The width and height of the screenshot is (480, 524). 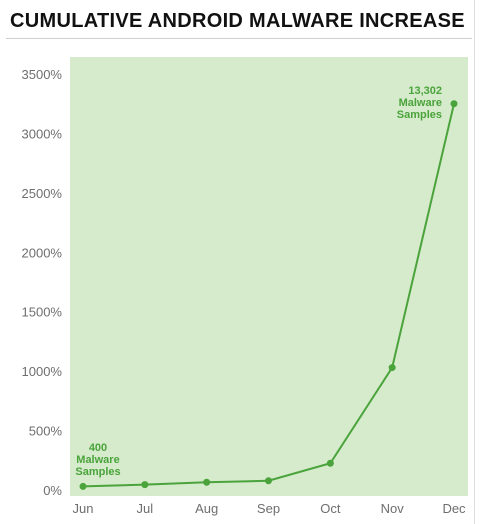 What do you see at coordinates (42, 74) in the screenshot?
I see `y-tick-label: 3500%` at bounding box center [42, 74].